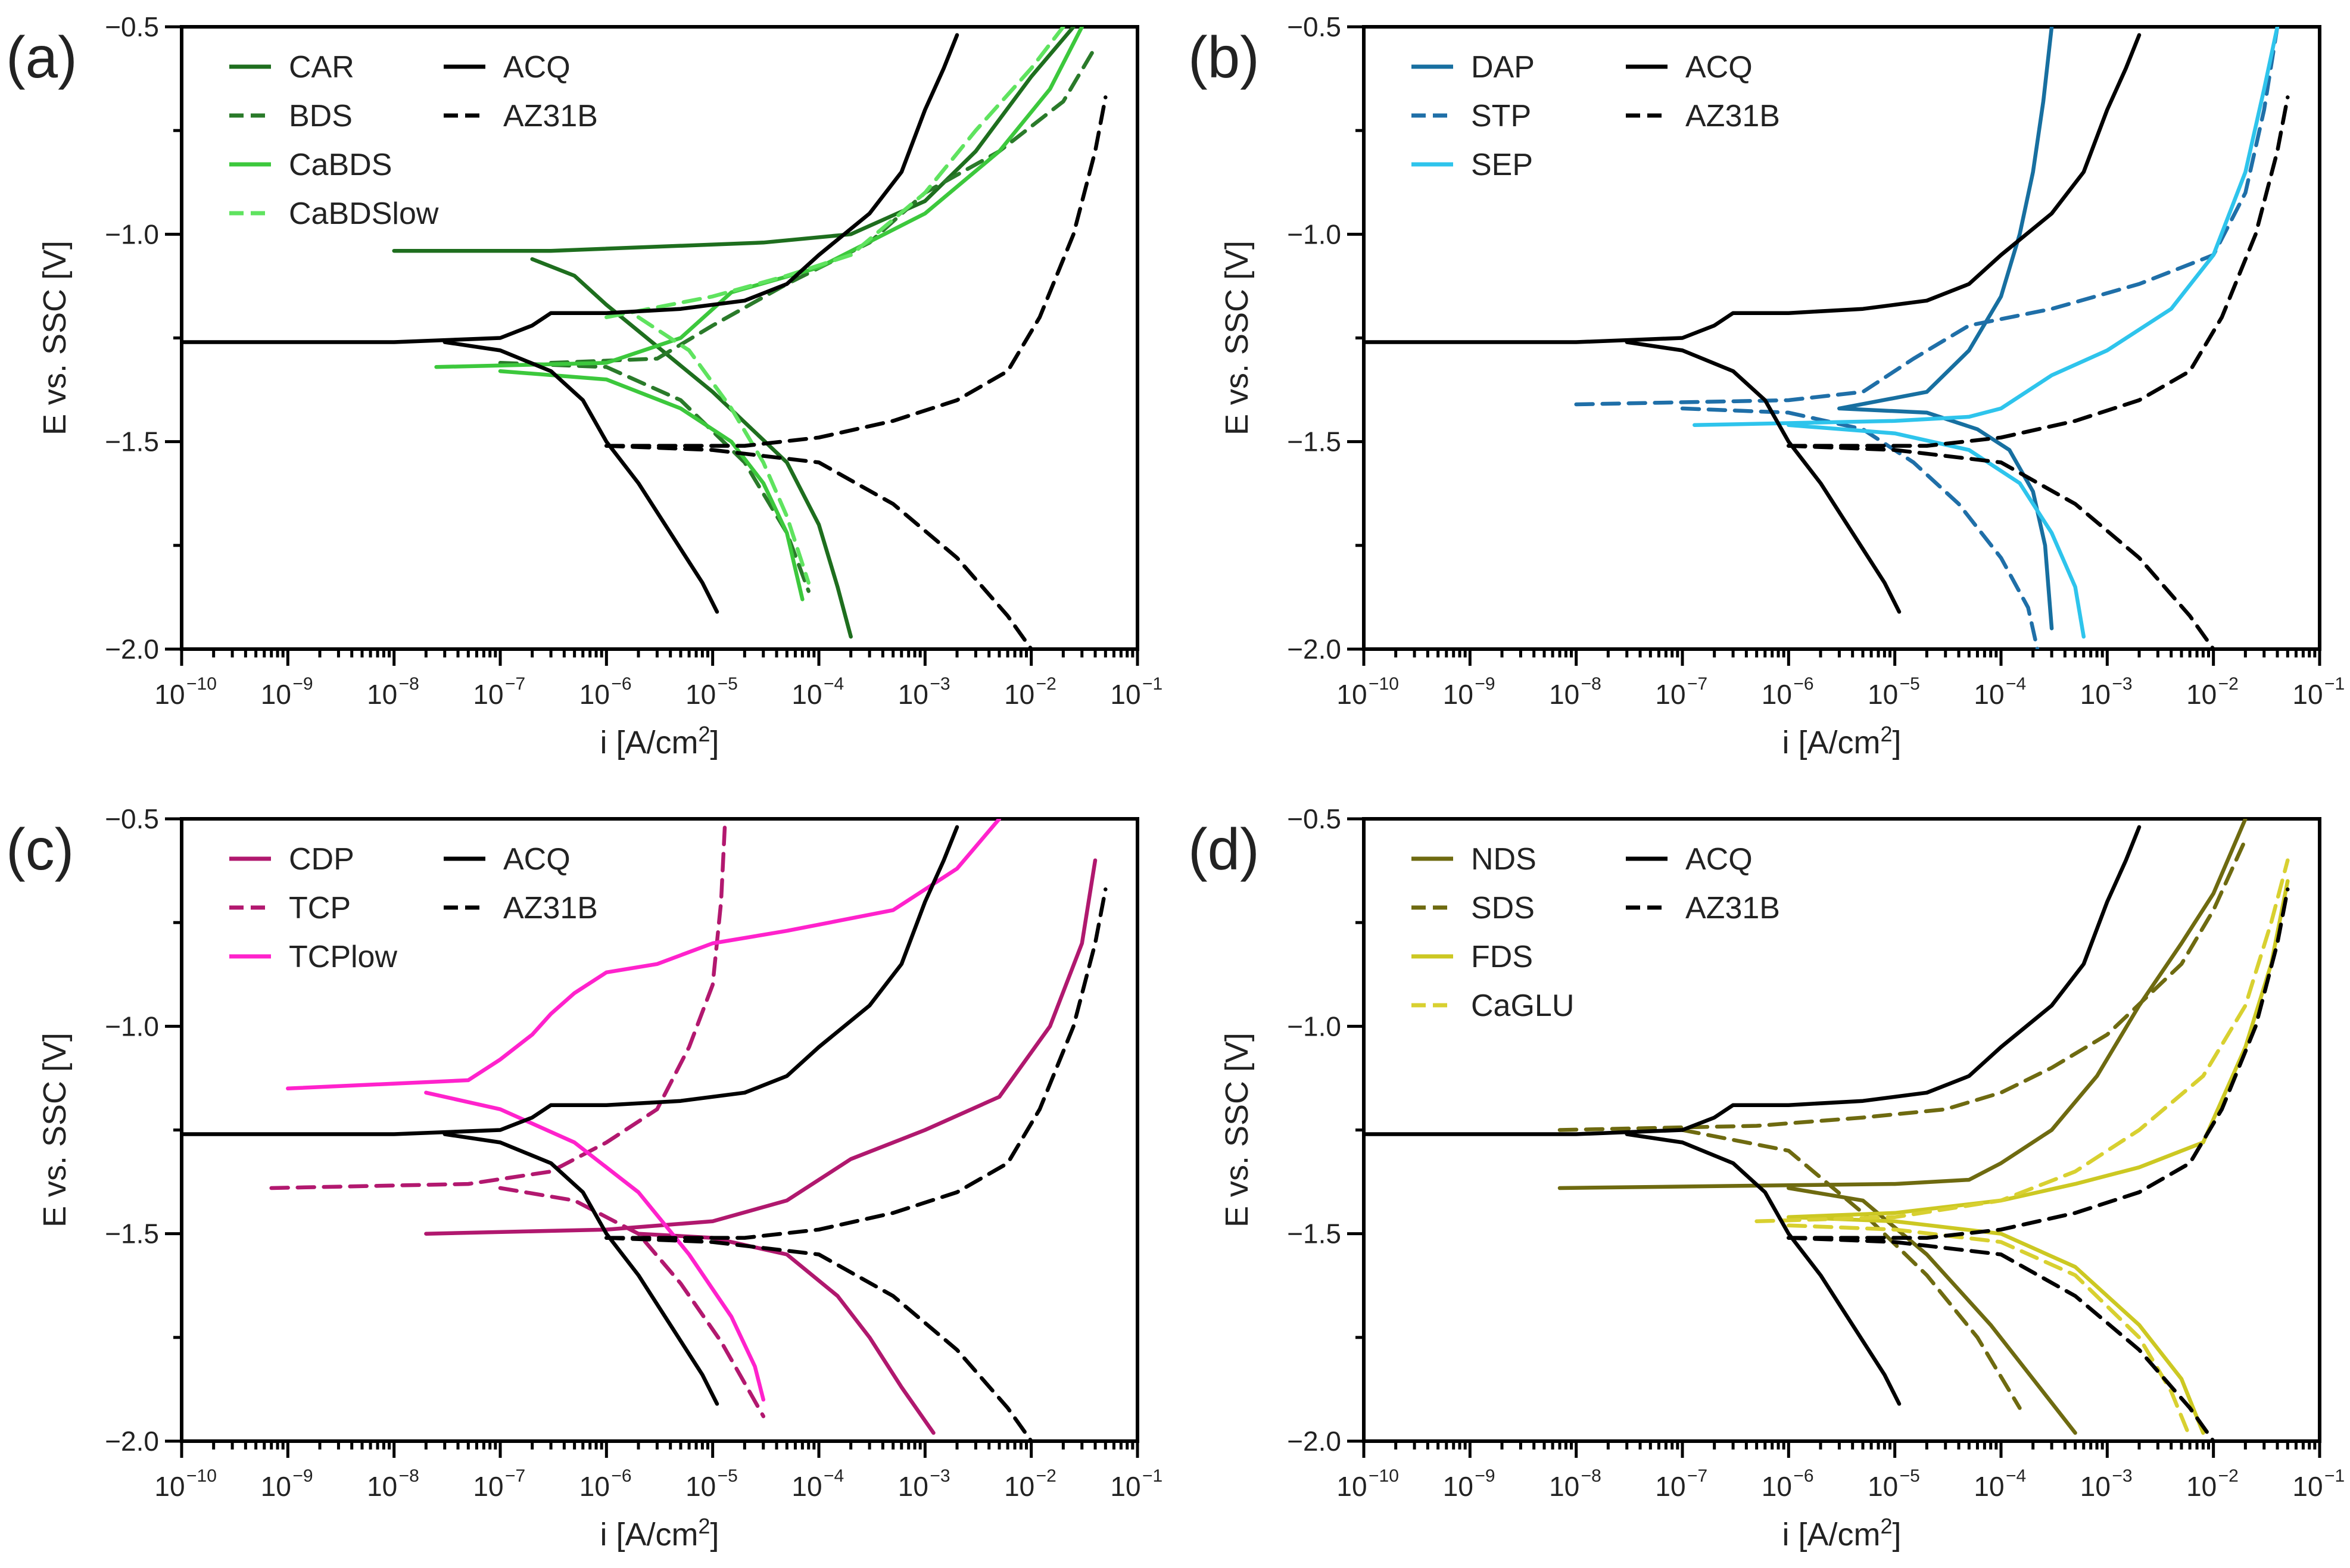 This screenshot has width=2350, height=1568. What do you see at coordinates (1595, 932) in the screenshot?
I see `panel-d-legend: NDS SDS FDS CaGLU ACQ AZ31B` at bounding box center [1595, 932].